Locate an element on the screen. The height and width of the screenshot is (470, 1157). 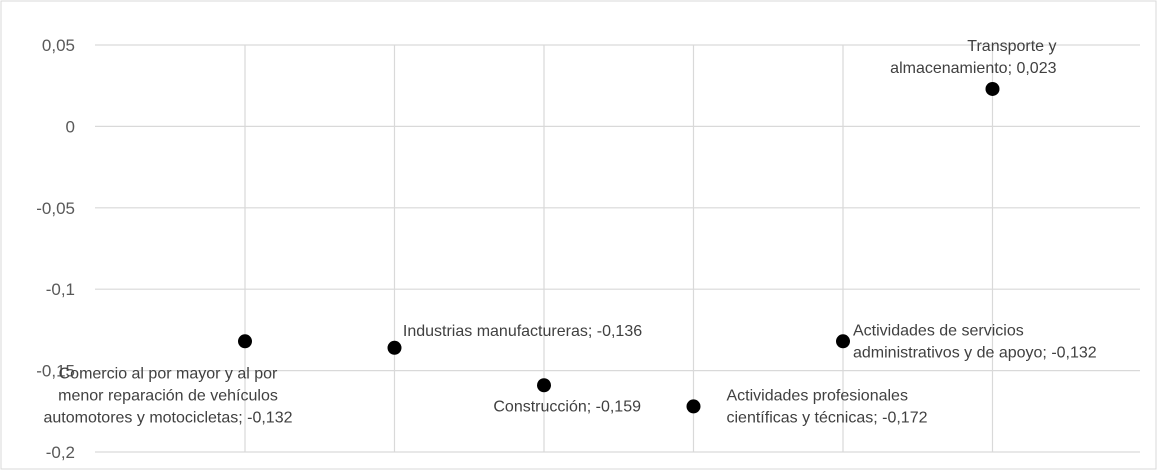
data-label-line: Construcción; -0,159 is located at coordinates (567, 406).